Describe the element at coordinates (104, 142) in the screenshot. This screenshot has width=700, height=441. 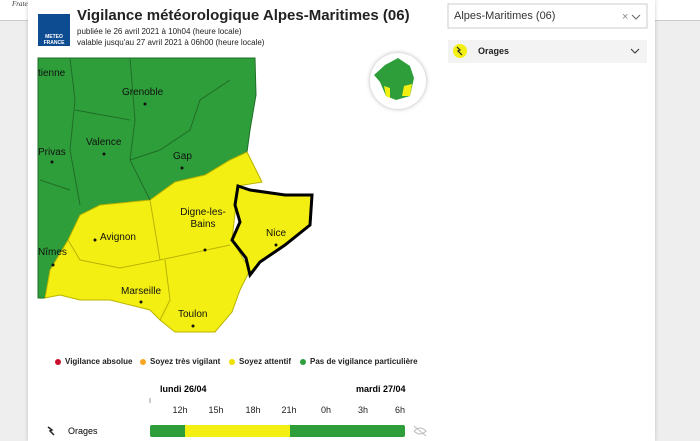
I see `city-label: Valence` at that location.